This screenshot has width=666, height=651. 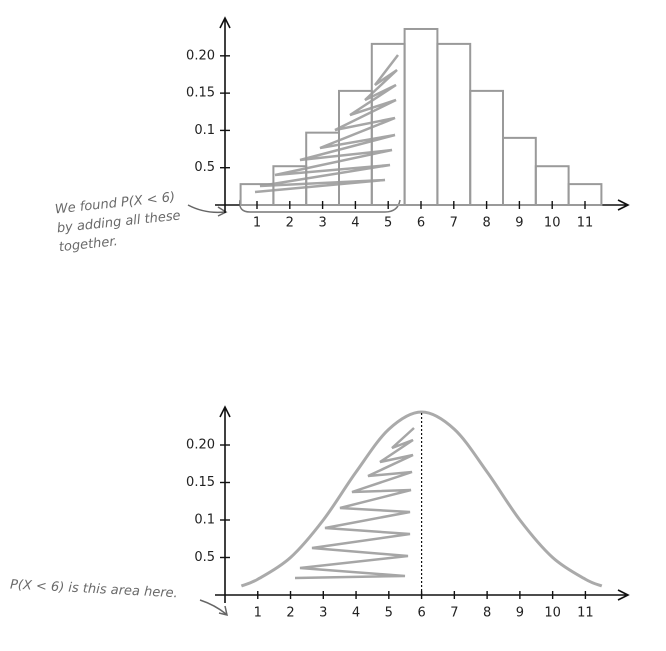 I want to click on annotation: P(X < 6) is this area here., so click(x=94, y=590).